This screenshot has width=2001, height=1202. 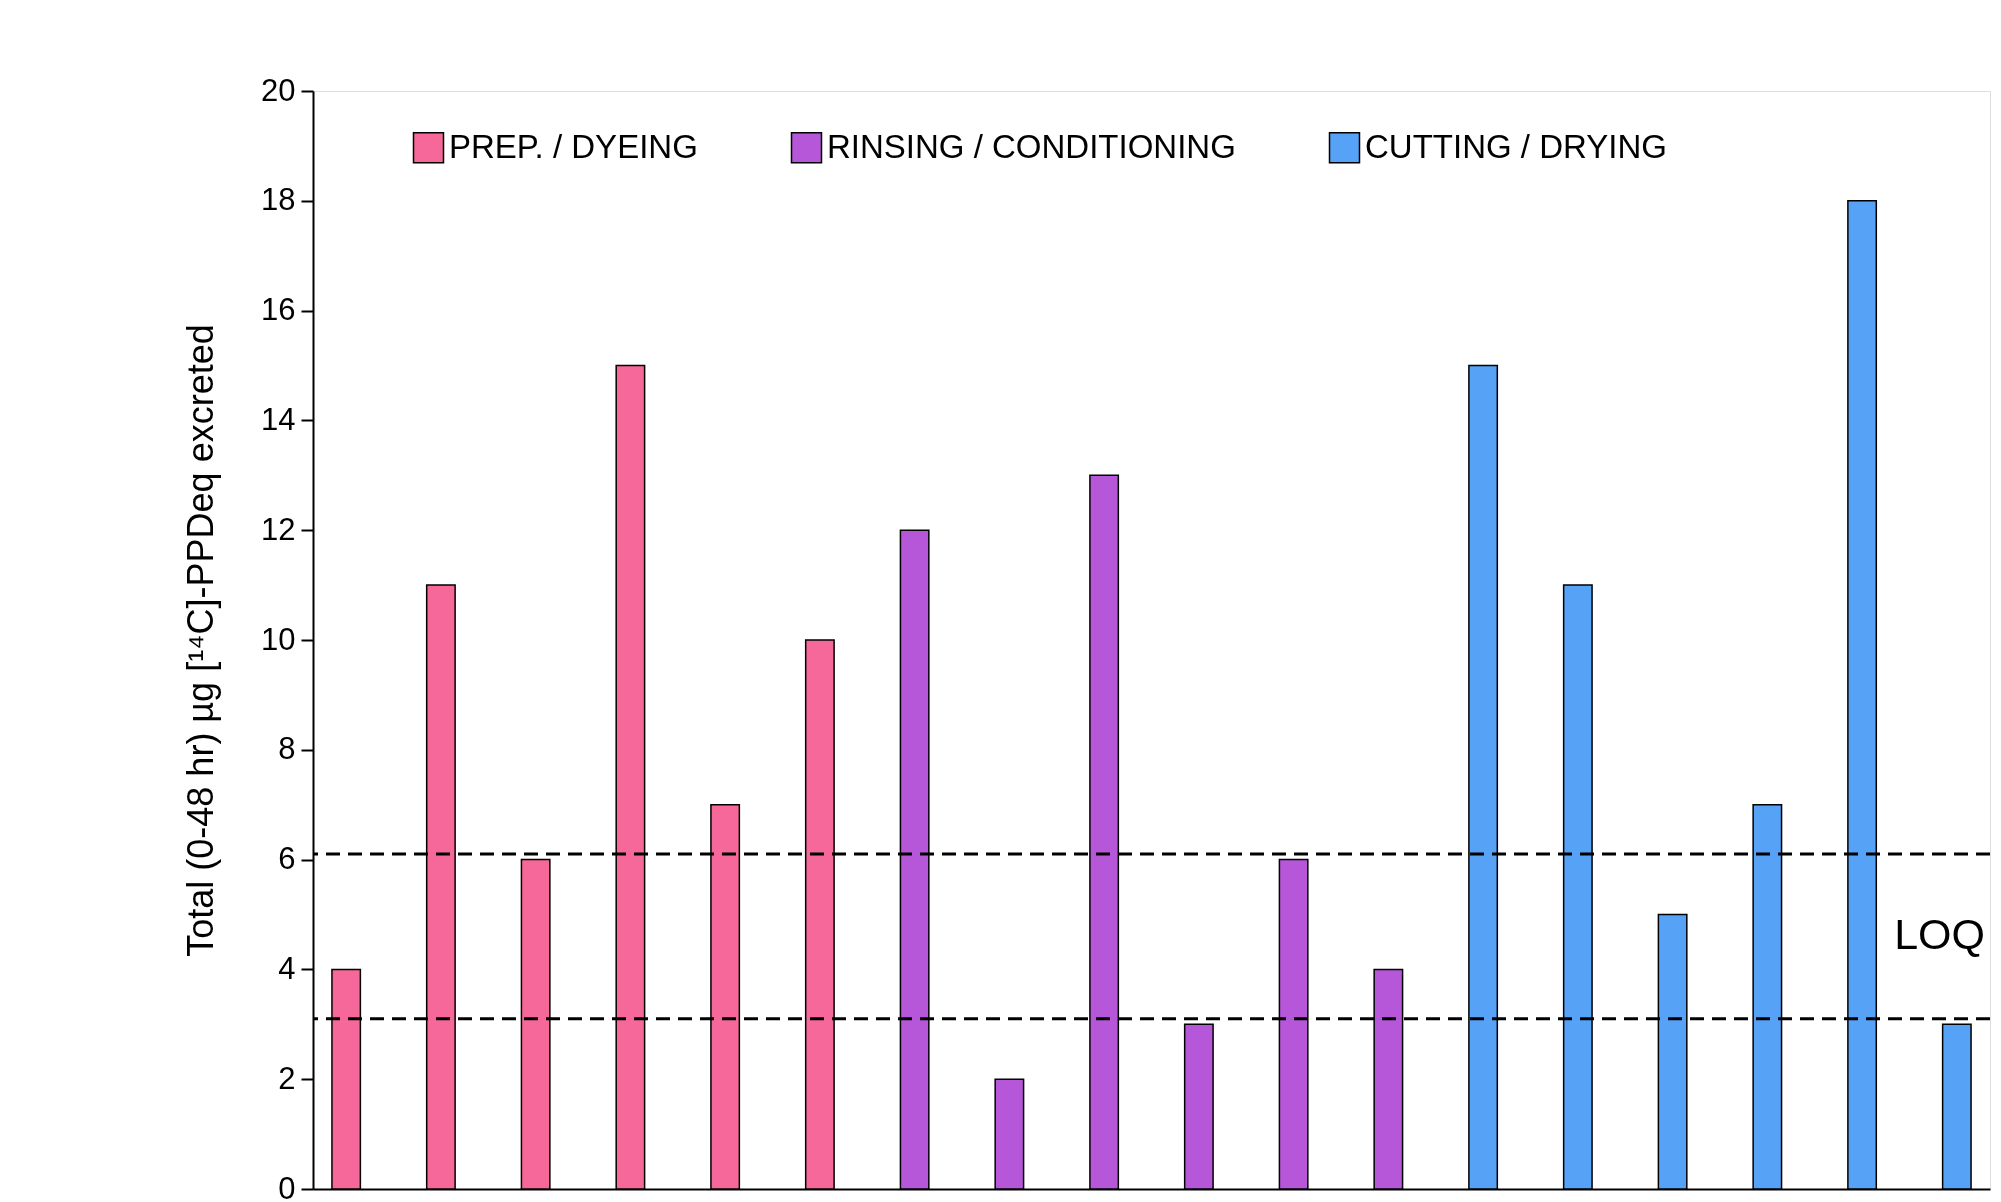 What do you see at coordinates (278, 310) in the screenshot?
I see `y-tick-label: 16` at bounding box center [278, 310].